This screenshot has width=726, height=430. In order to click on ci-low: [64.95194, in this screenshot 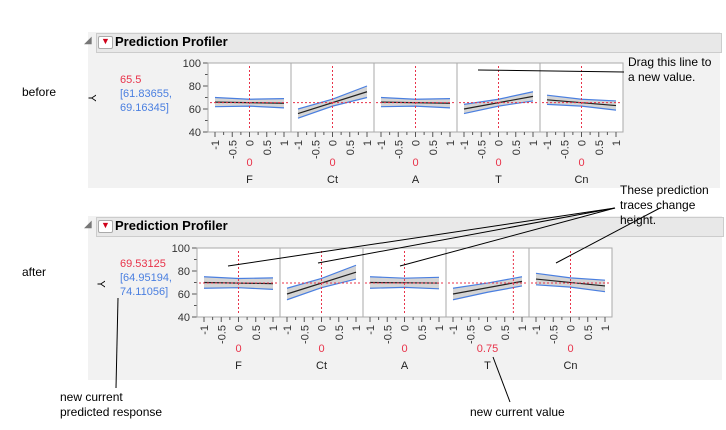, I will do `click(146, 278)`.